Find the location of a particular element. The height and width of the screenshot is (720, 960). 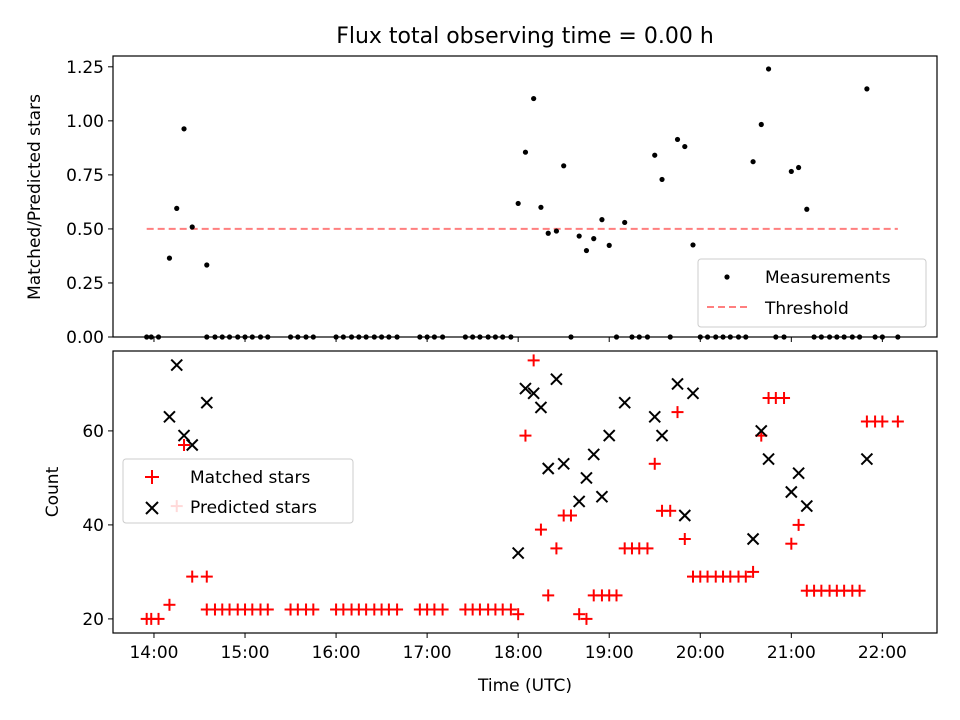

x-tick-label: 20:00 is located at coordinates (700, 653).